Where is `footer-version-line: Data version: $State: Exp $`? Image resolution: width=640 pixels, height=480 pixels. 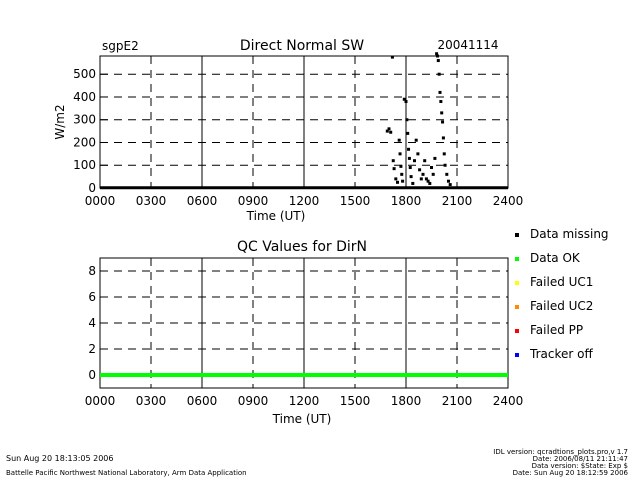 footer-version-line: Data version: $State: Exp $ is located at coordinates (580, 466).